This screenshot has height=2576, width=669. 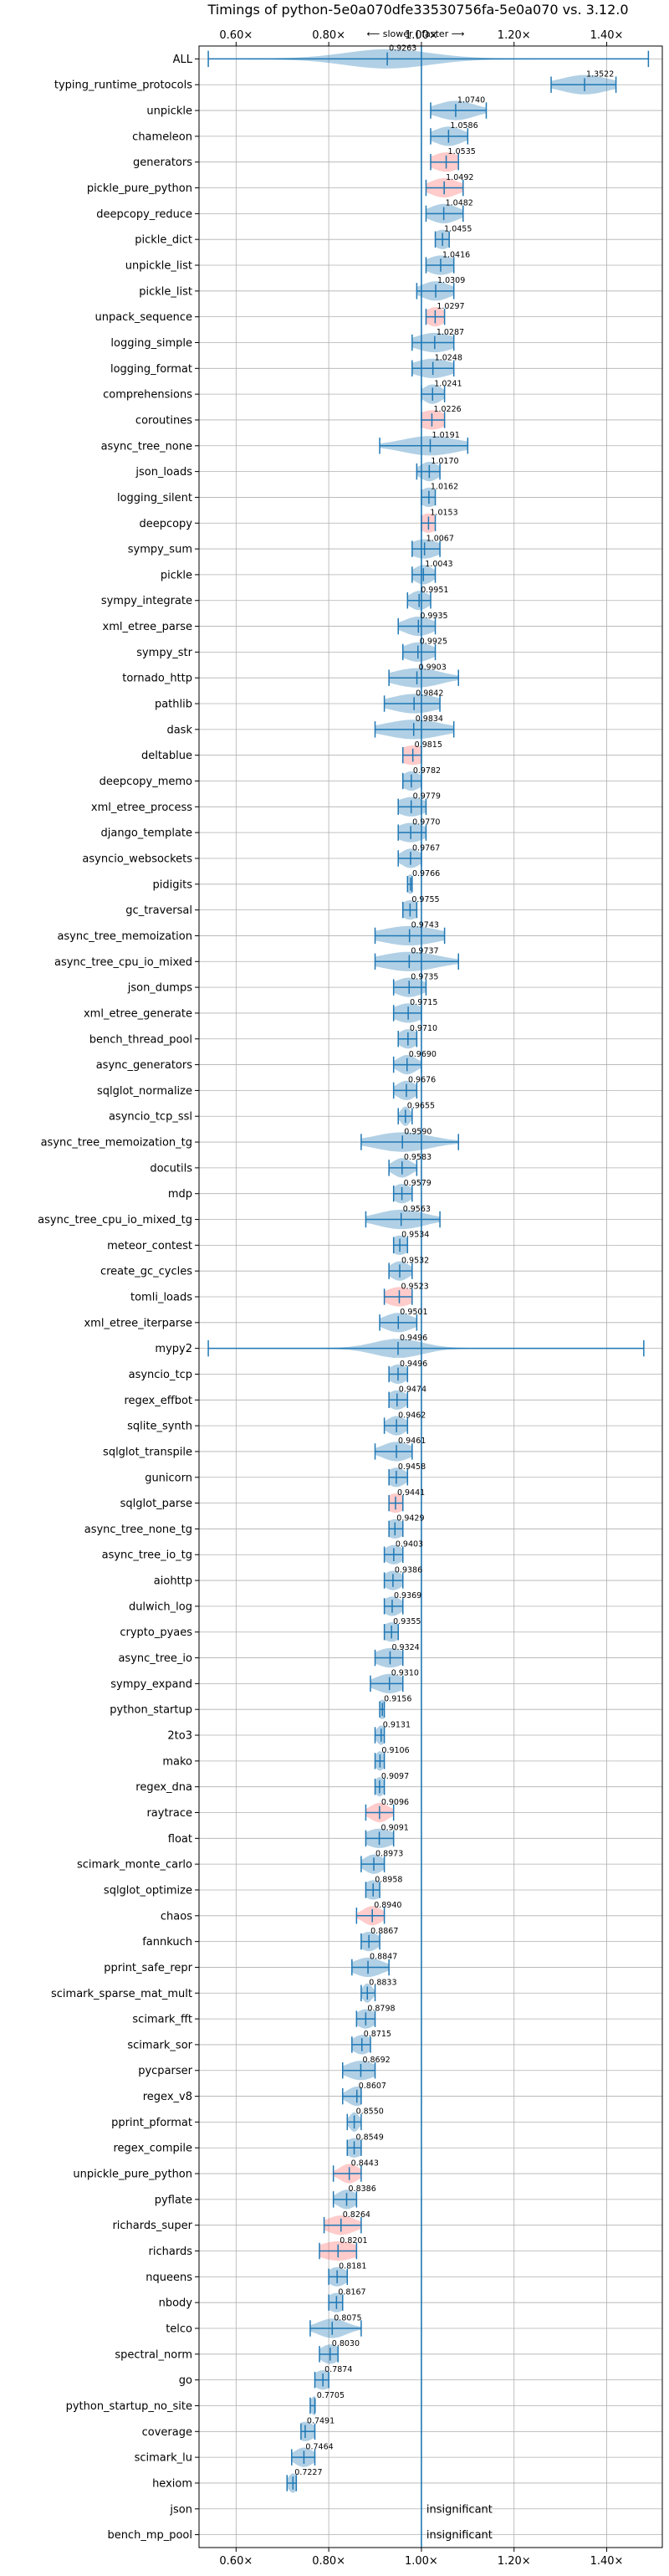 I want to click on value-label: 0.9782, so click(x=427, y=771).